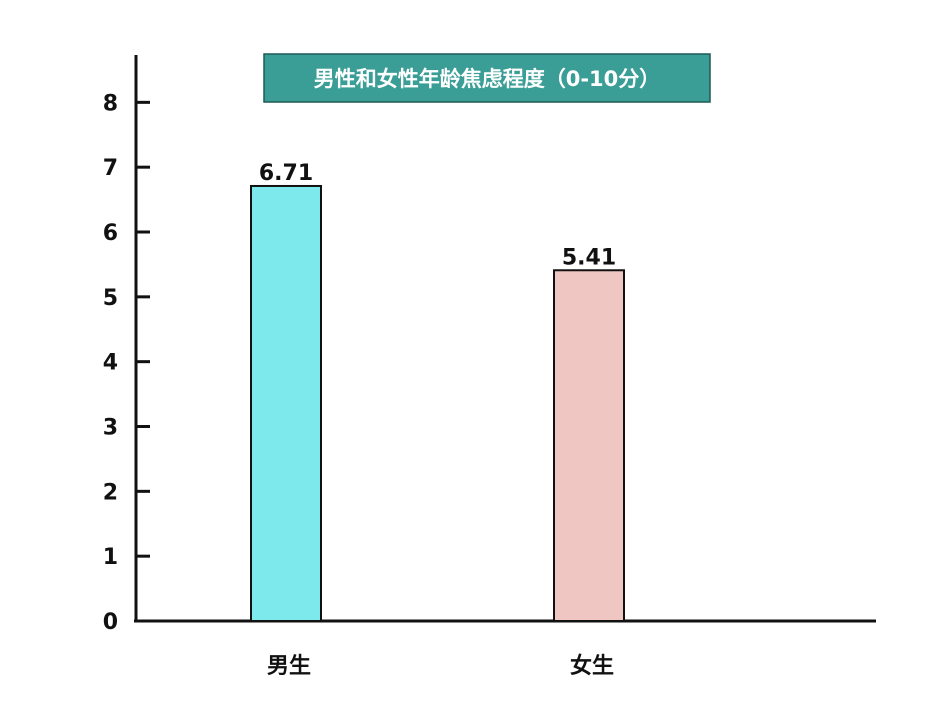 The image size is (934, 708). I want to click on y-tick-label: 5, so click(110, 298).